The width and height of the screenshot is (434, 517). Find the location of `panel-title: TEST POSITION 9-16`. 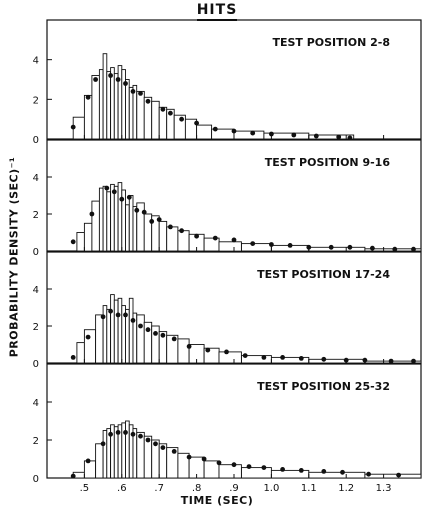

panel-title: TEST POSITION 9-16 is located at coordinates (328, 162).